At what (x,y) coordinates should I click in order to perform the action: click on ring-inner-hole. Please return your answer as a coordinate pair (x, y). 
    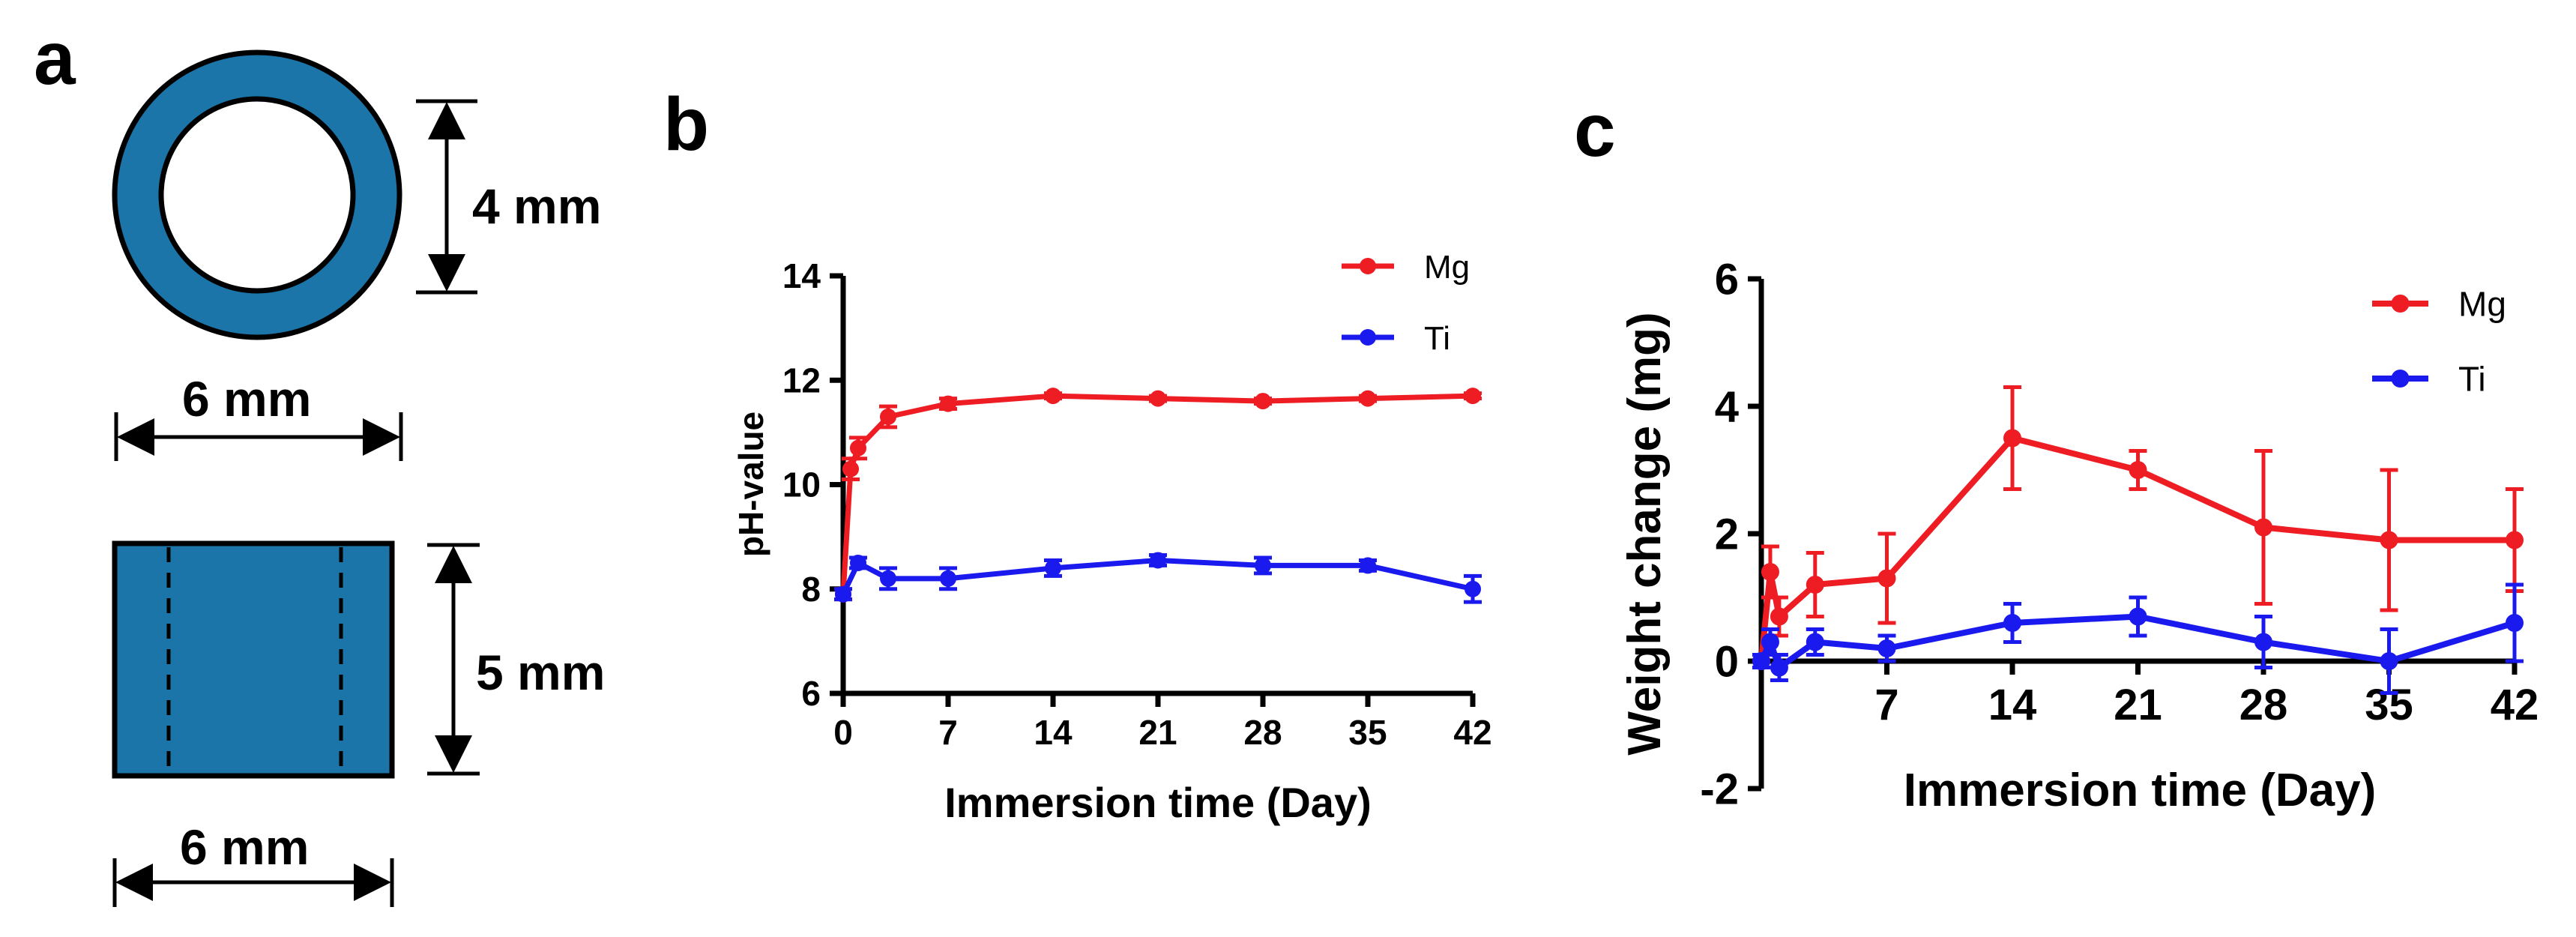
    Looking at the image, I should click on (257, 195).